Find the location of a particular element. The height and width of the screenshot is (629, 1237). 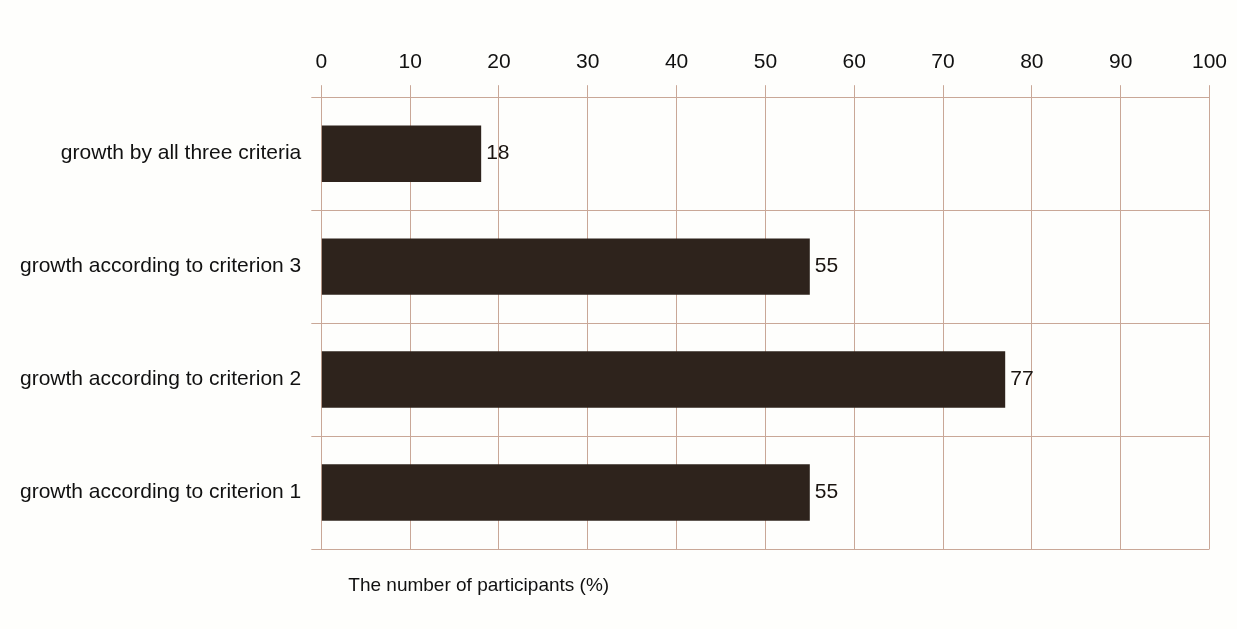

data-label: 18 is located at coordinates (498, 152).